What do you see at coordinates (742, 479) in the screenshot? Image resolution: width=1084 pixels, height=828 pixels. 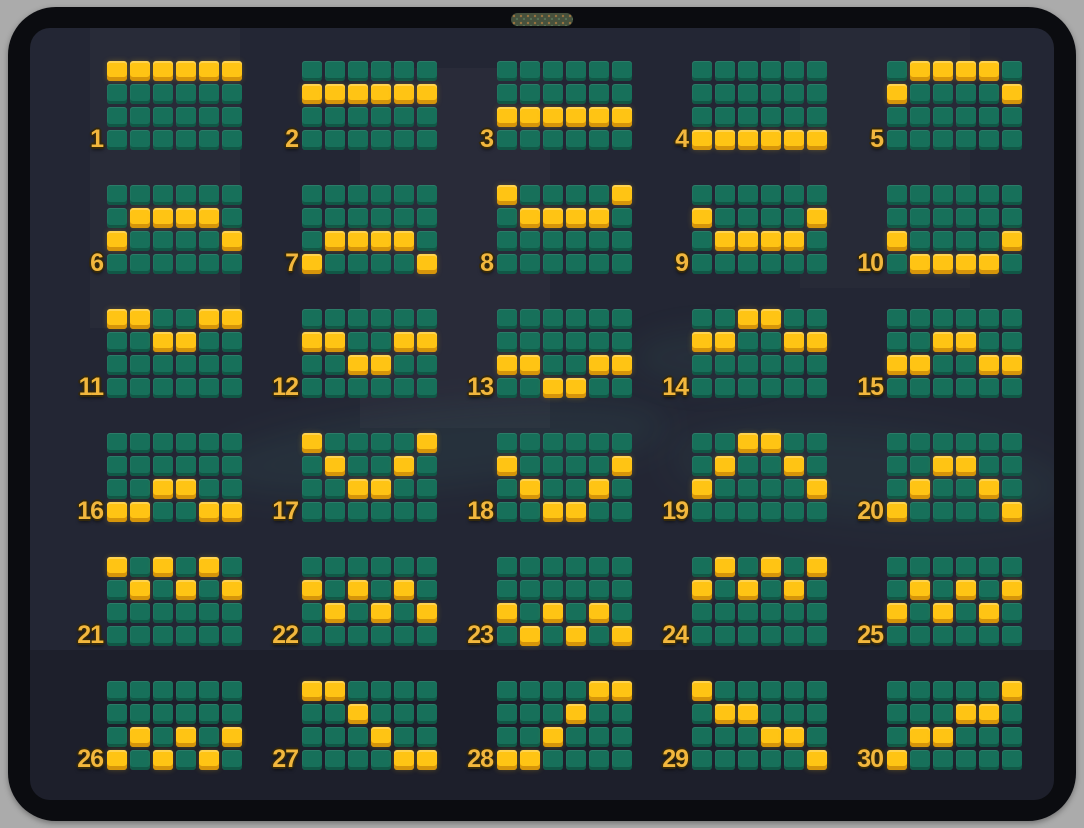 I see `payline-tile: 19` at bounding box center [742, 479].